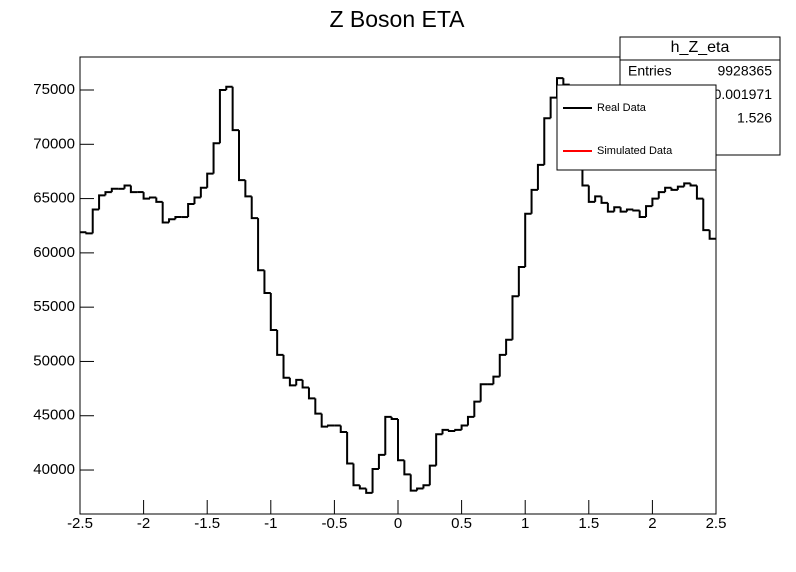 The width and height of the screenshot is (796, 572). Describe the element at coordinates (54, 252) in the screenshot. I see `y-tick-label: 60000` at that location.